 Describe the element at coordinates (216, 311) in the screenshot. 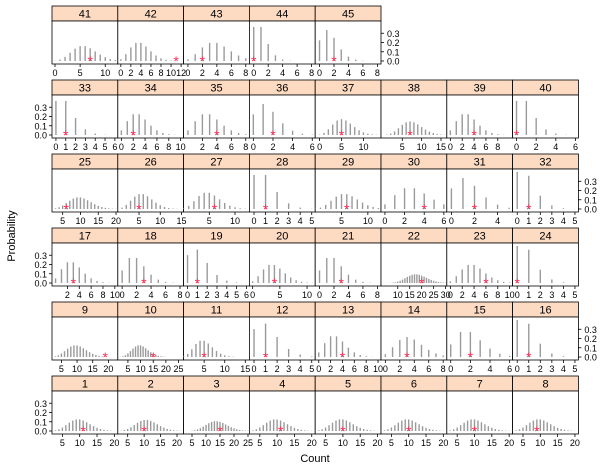

I see `panel-strip-label: 11` at that location.